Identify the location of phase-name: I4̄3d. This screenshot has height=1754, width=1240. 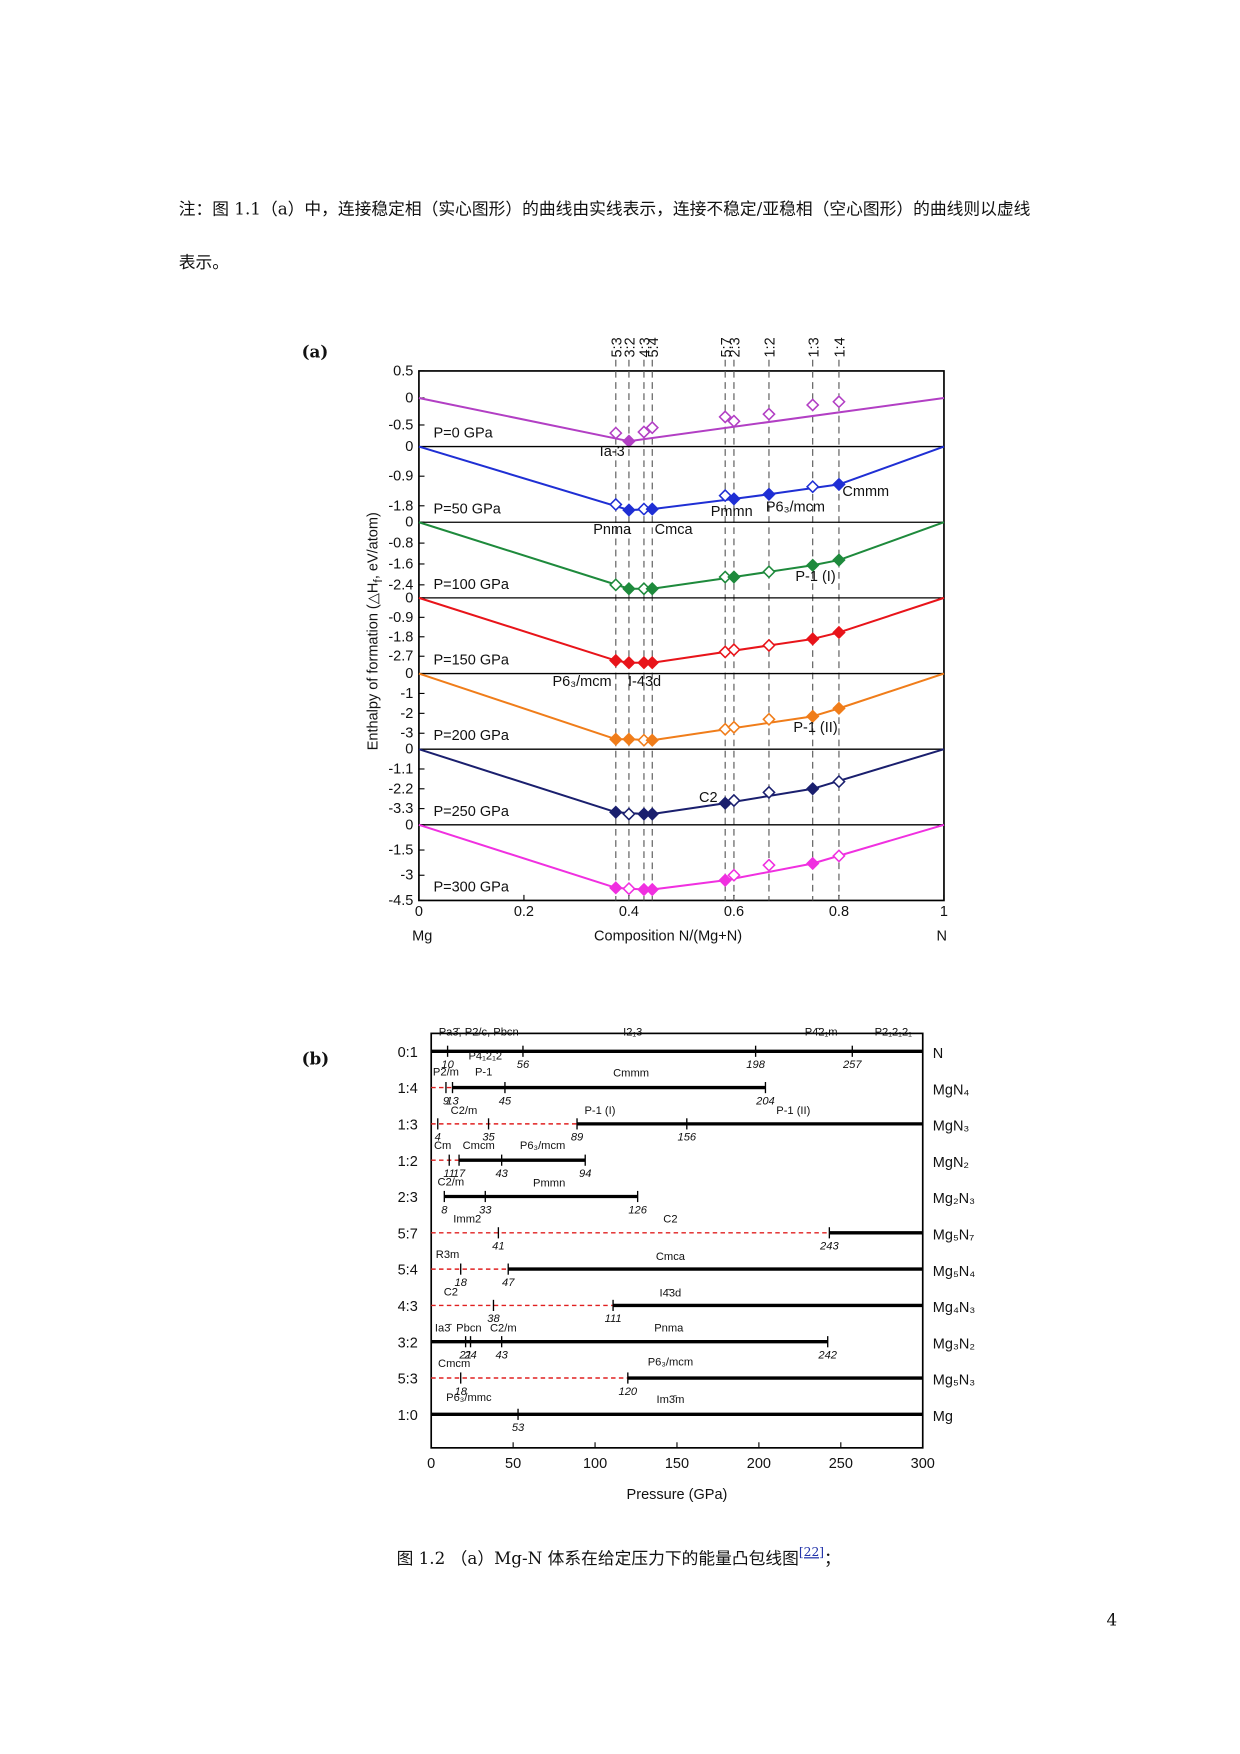
(671, 1293).